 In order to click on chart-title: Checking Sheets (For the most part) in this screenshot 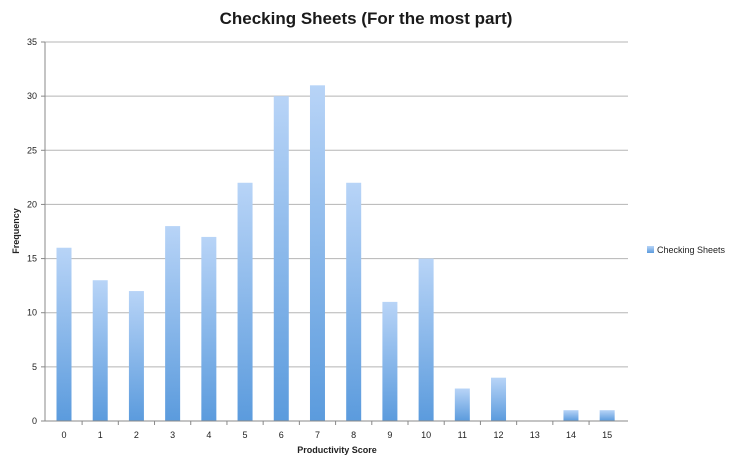, I will do `click(366, 18)`.